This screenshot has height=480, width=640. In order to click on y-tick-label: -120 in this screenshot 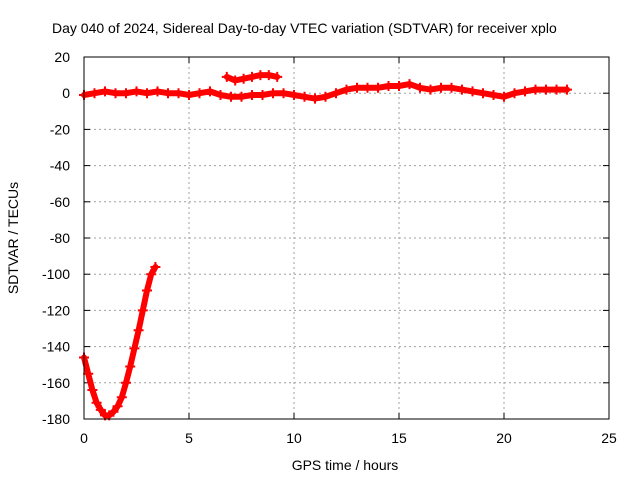, I will do `click(56, 310)`.